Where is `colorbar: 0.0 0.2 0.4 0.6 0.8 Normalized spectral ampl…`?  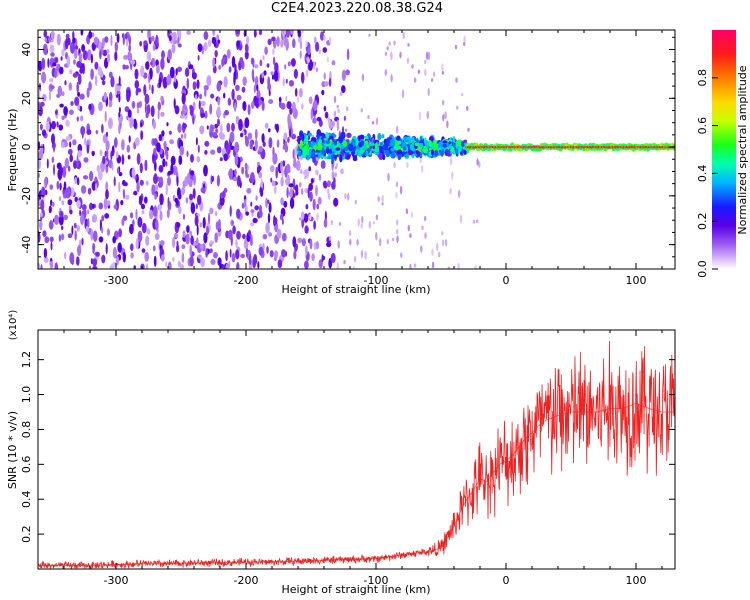
colorbar: 0.0 0.2 0.4 0.6 0.8 Normalized spectral ampl… is located at coordinates (722, 154).